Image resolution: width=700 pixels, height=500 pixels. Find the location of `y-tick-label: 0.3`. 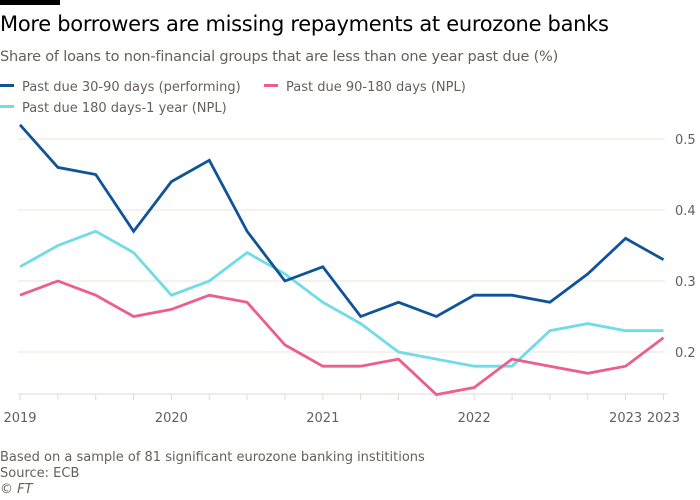

y-tick-label: 0.3 is located at coordinates (685, 282).